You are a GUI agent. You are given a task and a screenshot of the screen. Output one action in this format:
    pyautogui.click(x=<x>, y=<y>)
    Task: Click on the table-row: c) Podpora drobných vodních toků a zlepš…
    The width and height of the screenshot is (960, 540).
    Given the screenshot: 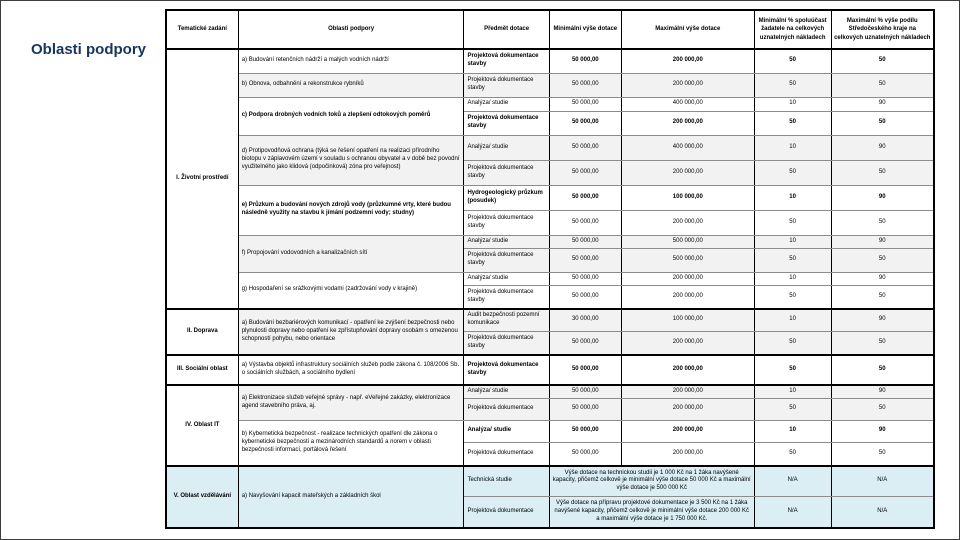 What is the action you would take?
    pyautogui.click(x=550, y=116)
    